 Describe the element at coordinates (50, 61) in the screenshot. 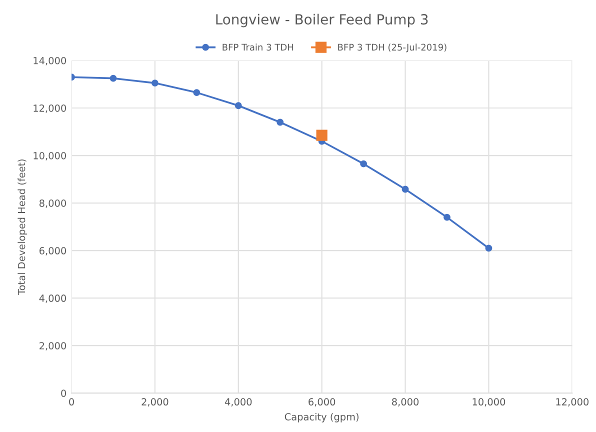

I see `y-tick-label: 14,000` at that location.